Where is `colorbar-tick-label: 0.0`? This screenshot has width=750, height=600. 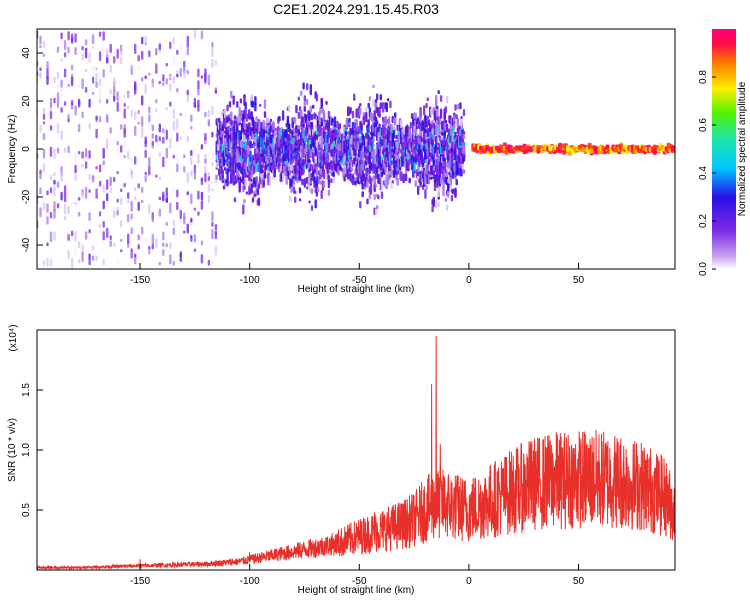 colorbar-tick-label: 0.0 is located at coordinates (703, 269).